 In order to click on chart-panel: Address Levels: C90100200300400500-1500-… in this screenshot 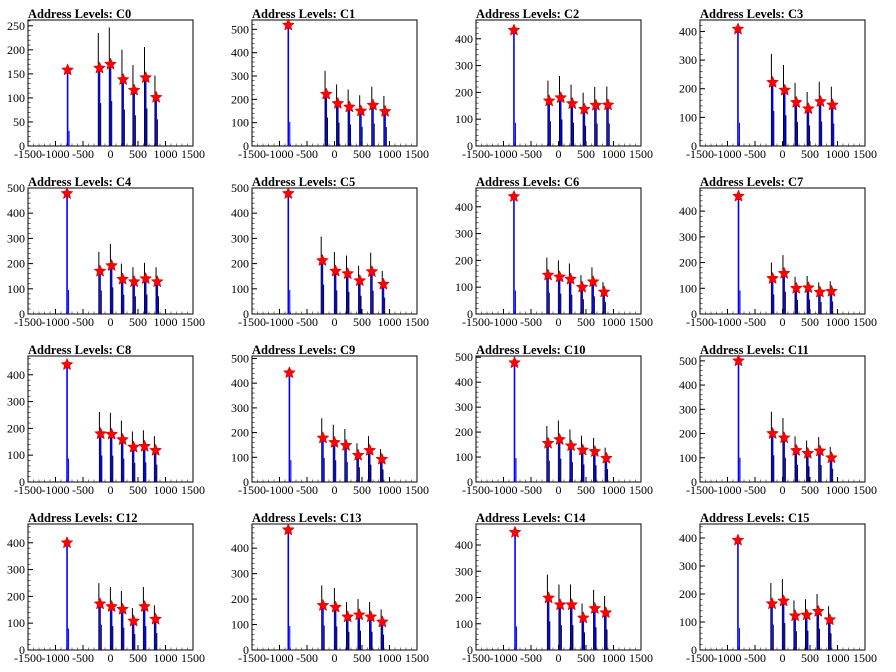, I will do `click(330, 420)`.